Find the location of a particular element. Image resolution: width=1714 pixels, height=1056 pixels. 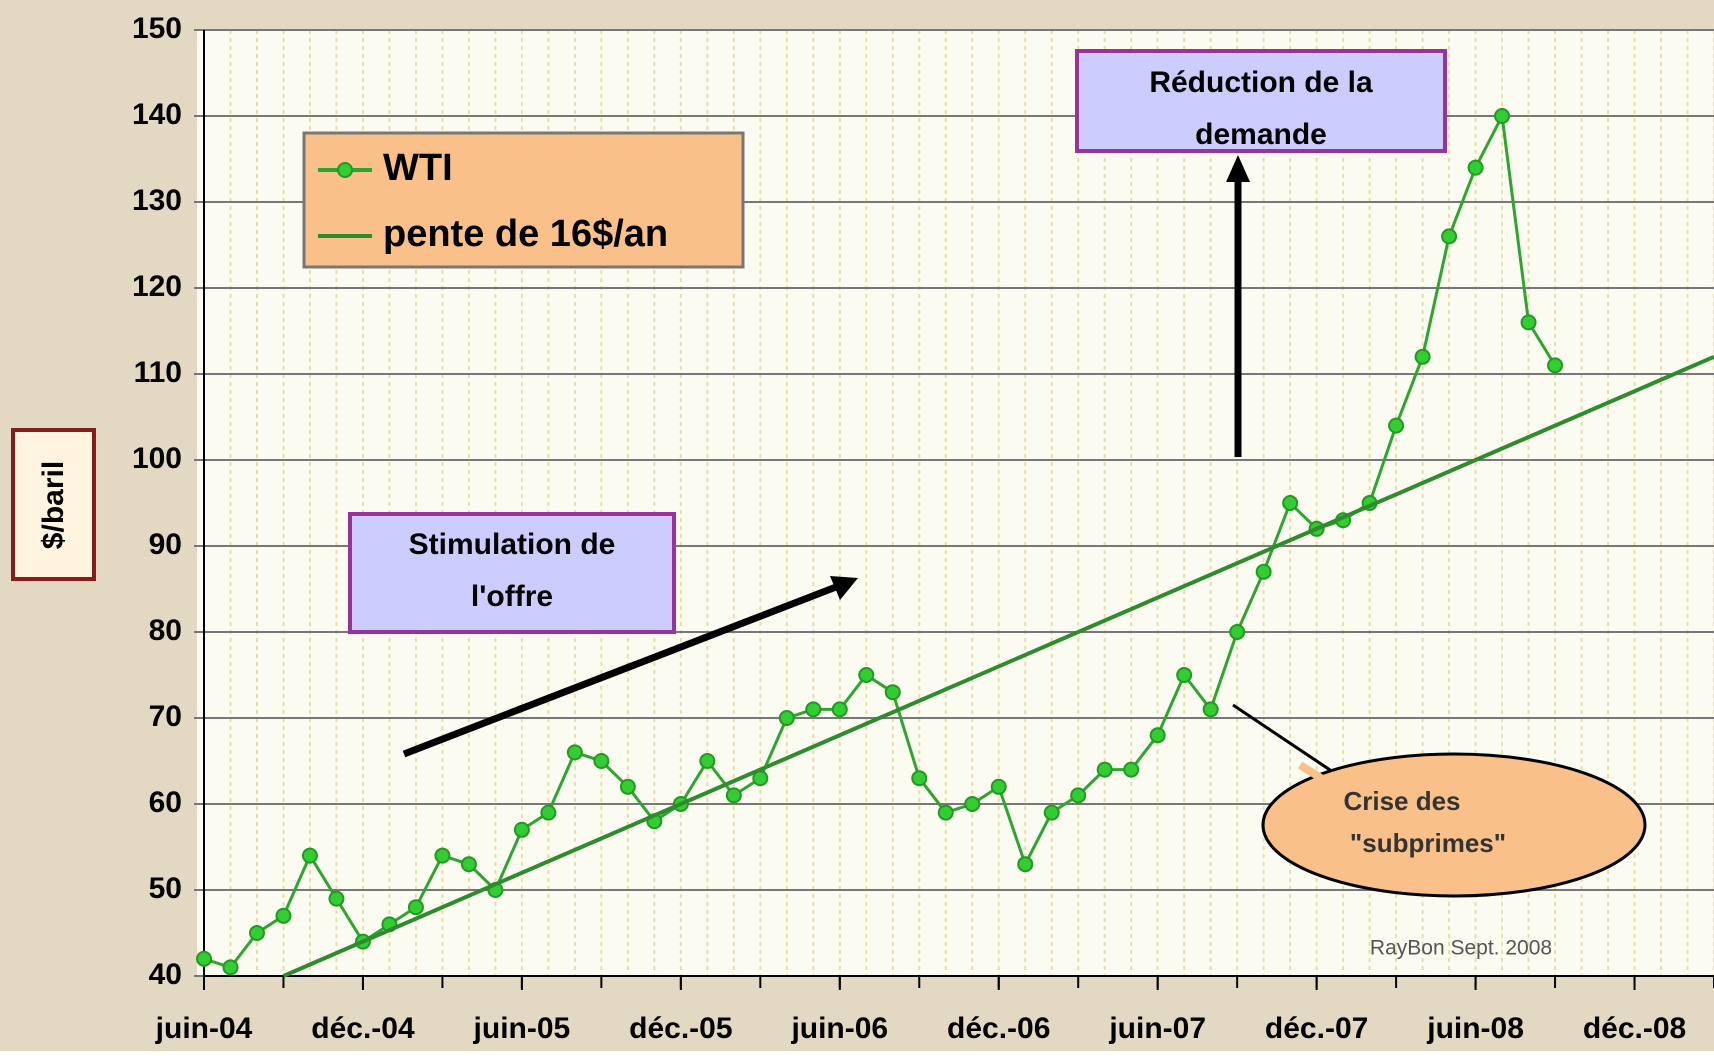

annotation-text: Stimulation de is located at coordinates (512, 544).